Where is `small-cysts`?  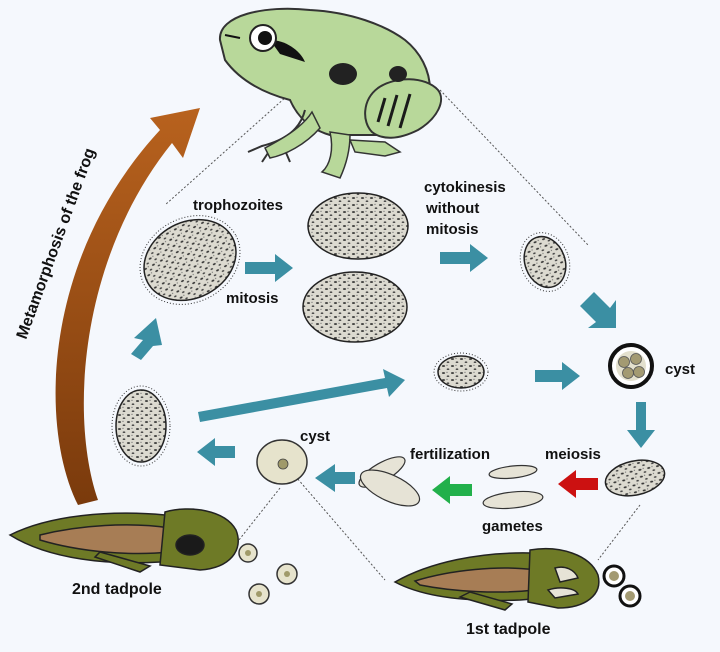 small-cysts is located at coordinates (440, 575).